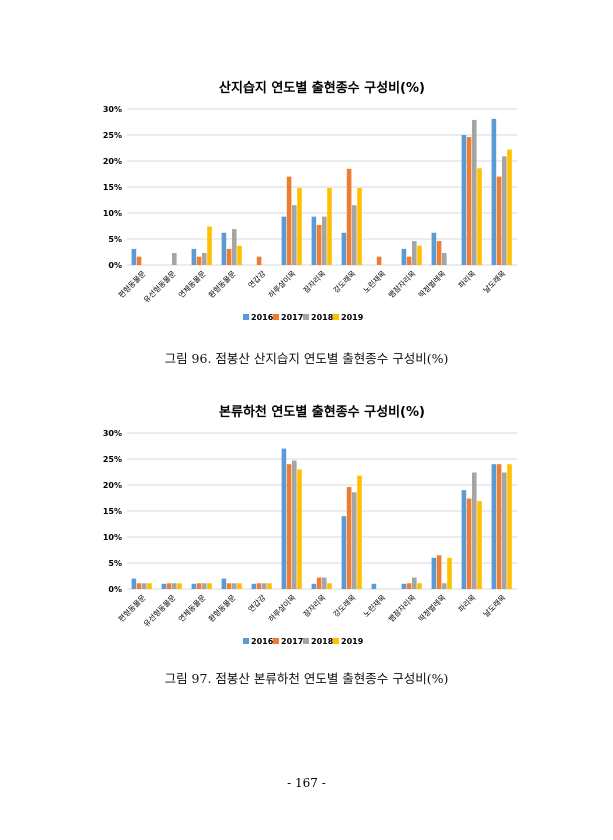 This screenshot has width=613, height=840. What do you see at coordinates (322, 317) in the screenshot?
I see `legend-label: 2018` at bounding box center [322, 317].